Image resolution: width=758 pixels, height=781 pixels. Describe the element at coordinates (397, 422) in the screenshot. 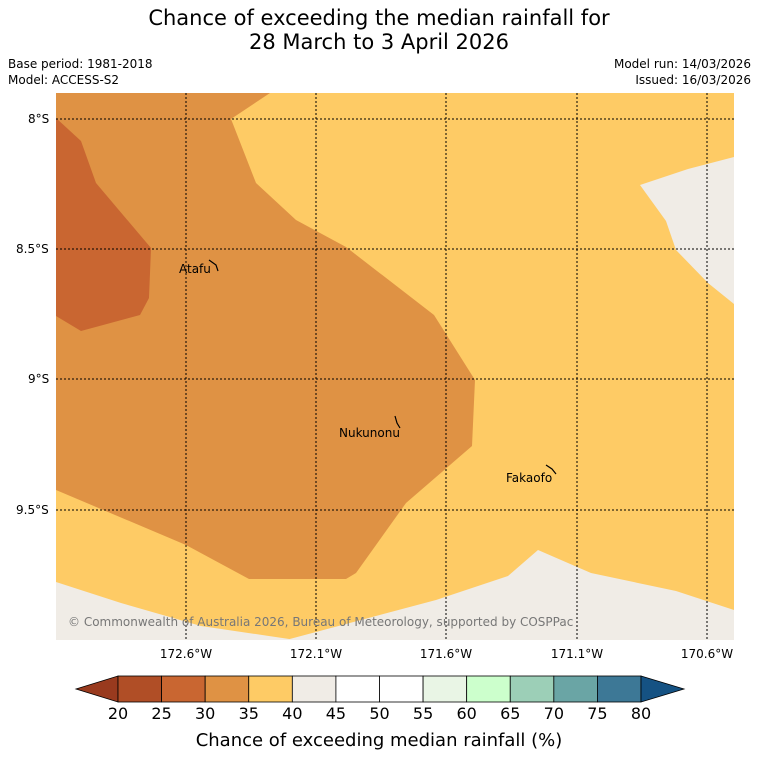

I see `nukunonu-atoll-shape` at that location.